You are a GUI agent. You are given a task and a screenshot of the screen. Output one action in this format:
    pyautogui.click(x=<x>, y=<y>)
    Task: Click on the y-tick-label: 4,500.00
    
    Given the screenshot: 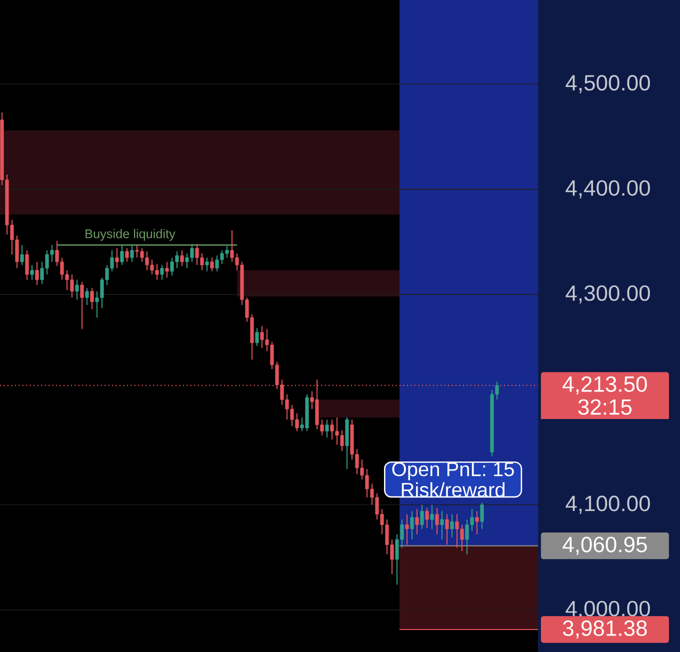 What is the action you would take?
    pyautogui.click(x=608, y=84)
    